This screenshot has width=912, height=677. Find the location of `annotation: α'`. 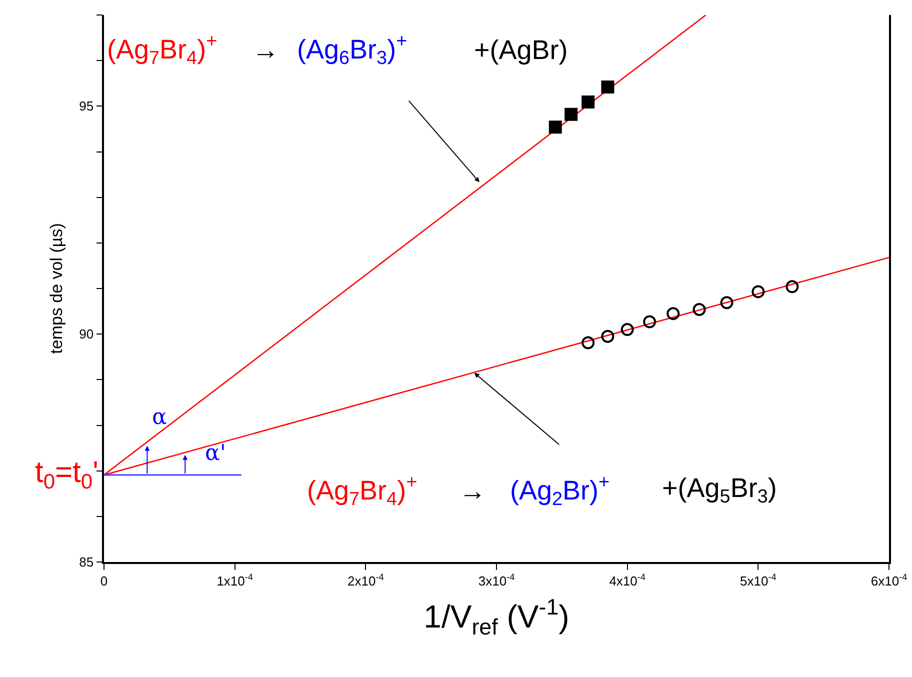

annotation: α' is located at coordinates (215, 453).